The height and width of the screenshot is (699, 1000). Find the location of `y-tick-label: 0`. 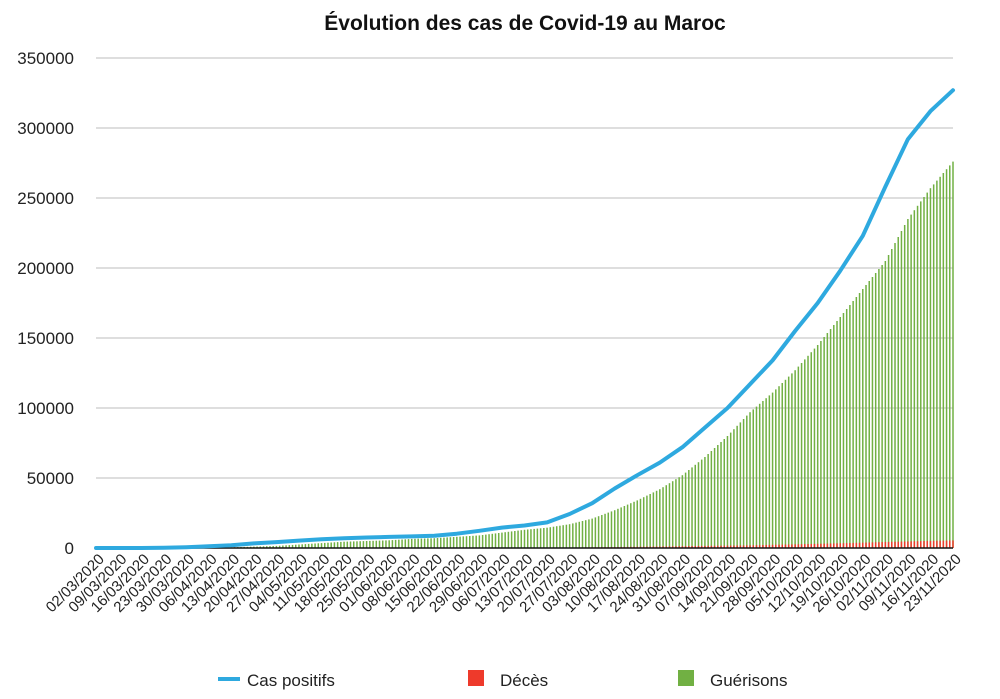

y-tick-label: 0 is located at coordinates (69, 548).